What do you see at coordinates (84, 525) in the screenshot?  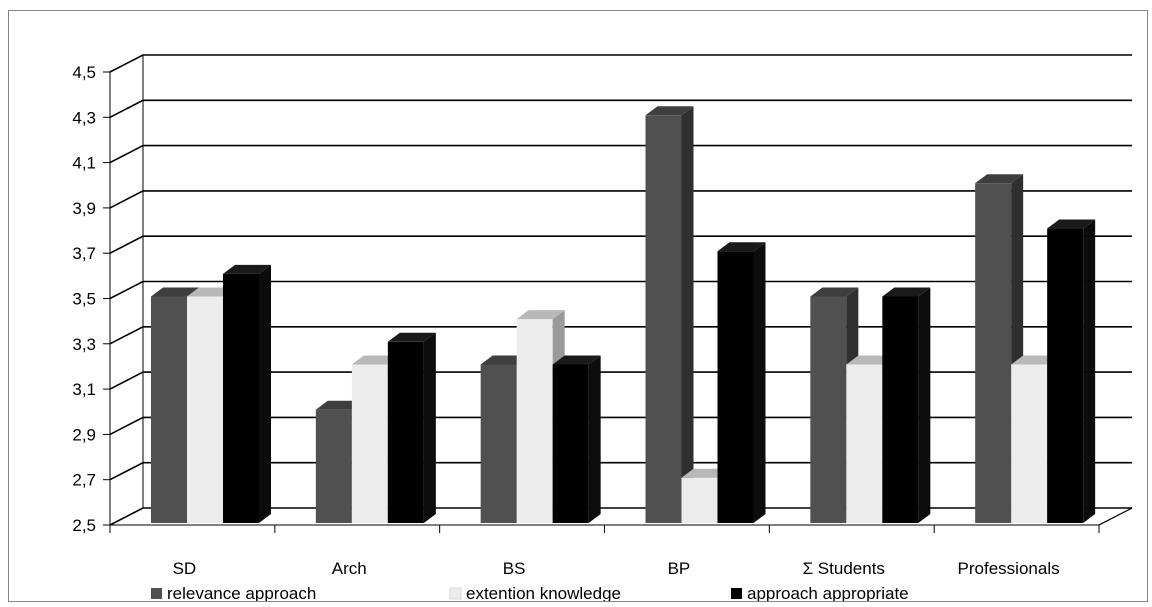 I see `y-tick-label: 2,5` at bounding box center [84, 525].